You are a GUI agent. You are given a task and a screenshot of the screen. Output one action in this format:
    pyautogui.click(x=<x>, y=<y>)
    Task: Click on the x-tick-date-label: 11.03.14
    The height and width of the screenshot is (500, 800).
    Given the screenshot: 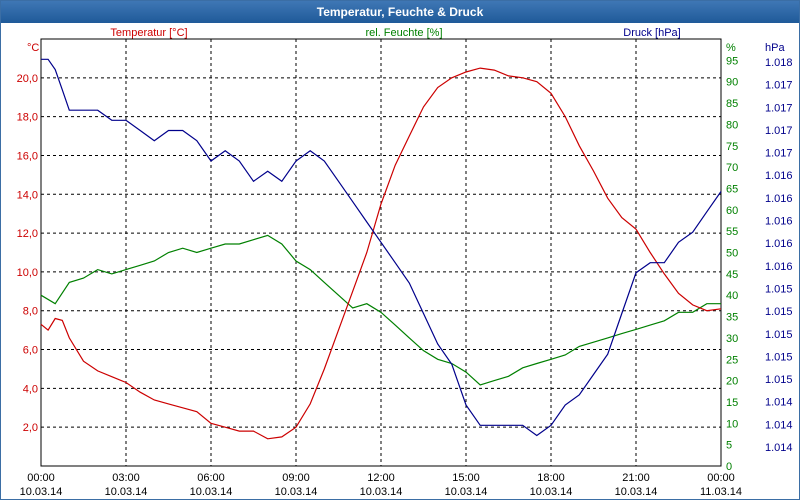 What is the action you would take?
    pyautogui.click(x=721, y=492)
    